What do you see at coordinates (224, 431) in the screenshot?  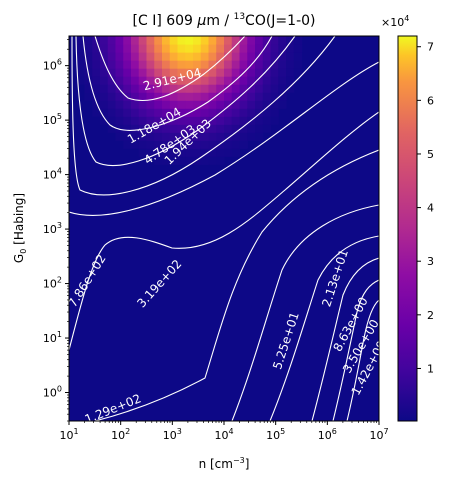 I see `x-axis-ticks: 10¹ 10² 10³ 10⁴ 10⁵ 10⁶ 10⁷` at bounding box center [224, 431].